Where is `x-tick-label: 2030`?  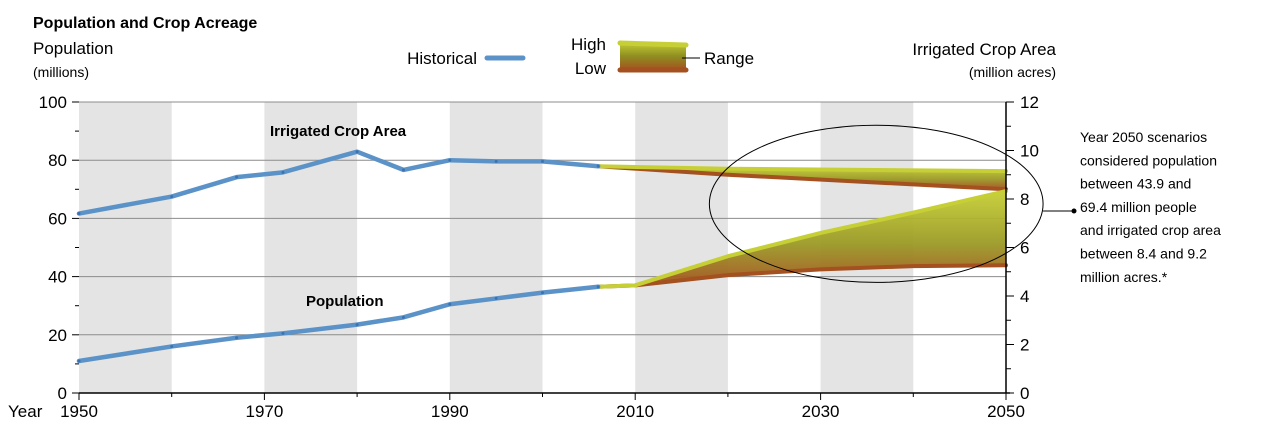 x-tick-label: 2030 is located at coordinates (821, 411).